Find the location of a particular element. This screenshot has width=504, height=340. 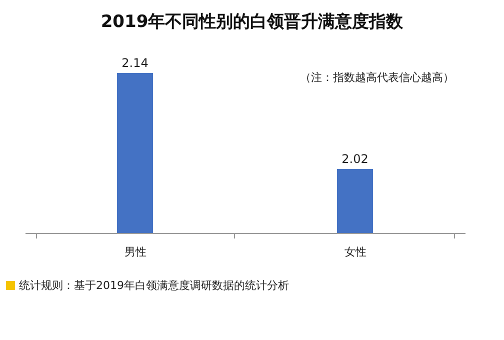

data-label: 2.14 is located at coordinates (135, 63).